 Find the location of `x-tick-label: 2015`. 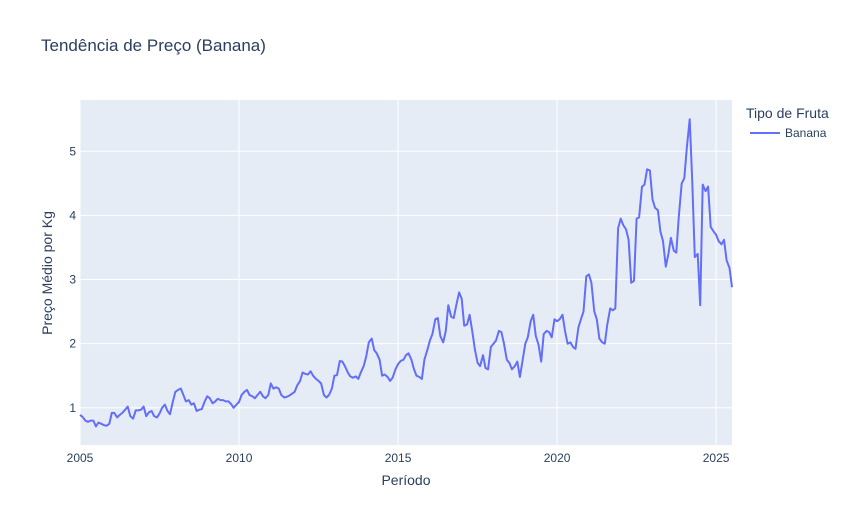

x-tick-label: 2015 is located at coordinates (398, 458).